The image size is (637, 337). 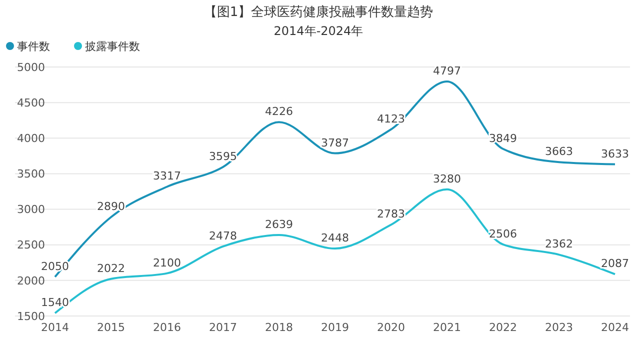 I want to click on data-label: 2890, so click(x=111, y=207).